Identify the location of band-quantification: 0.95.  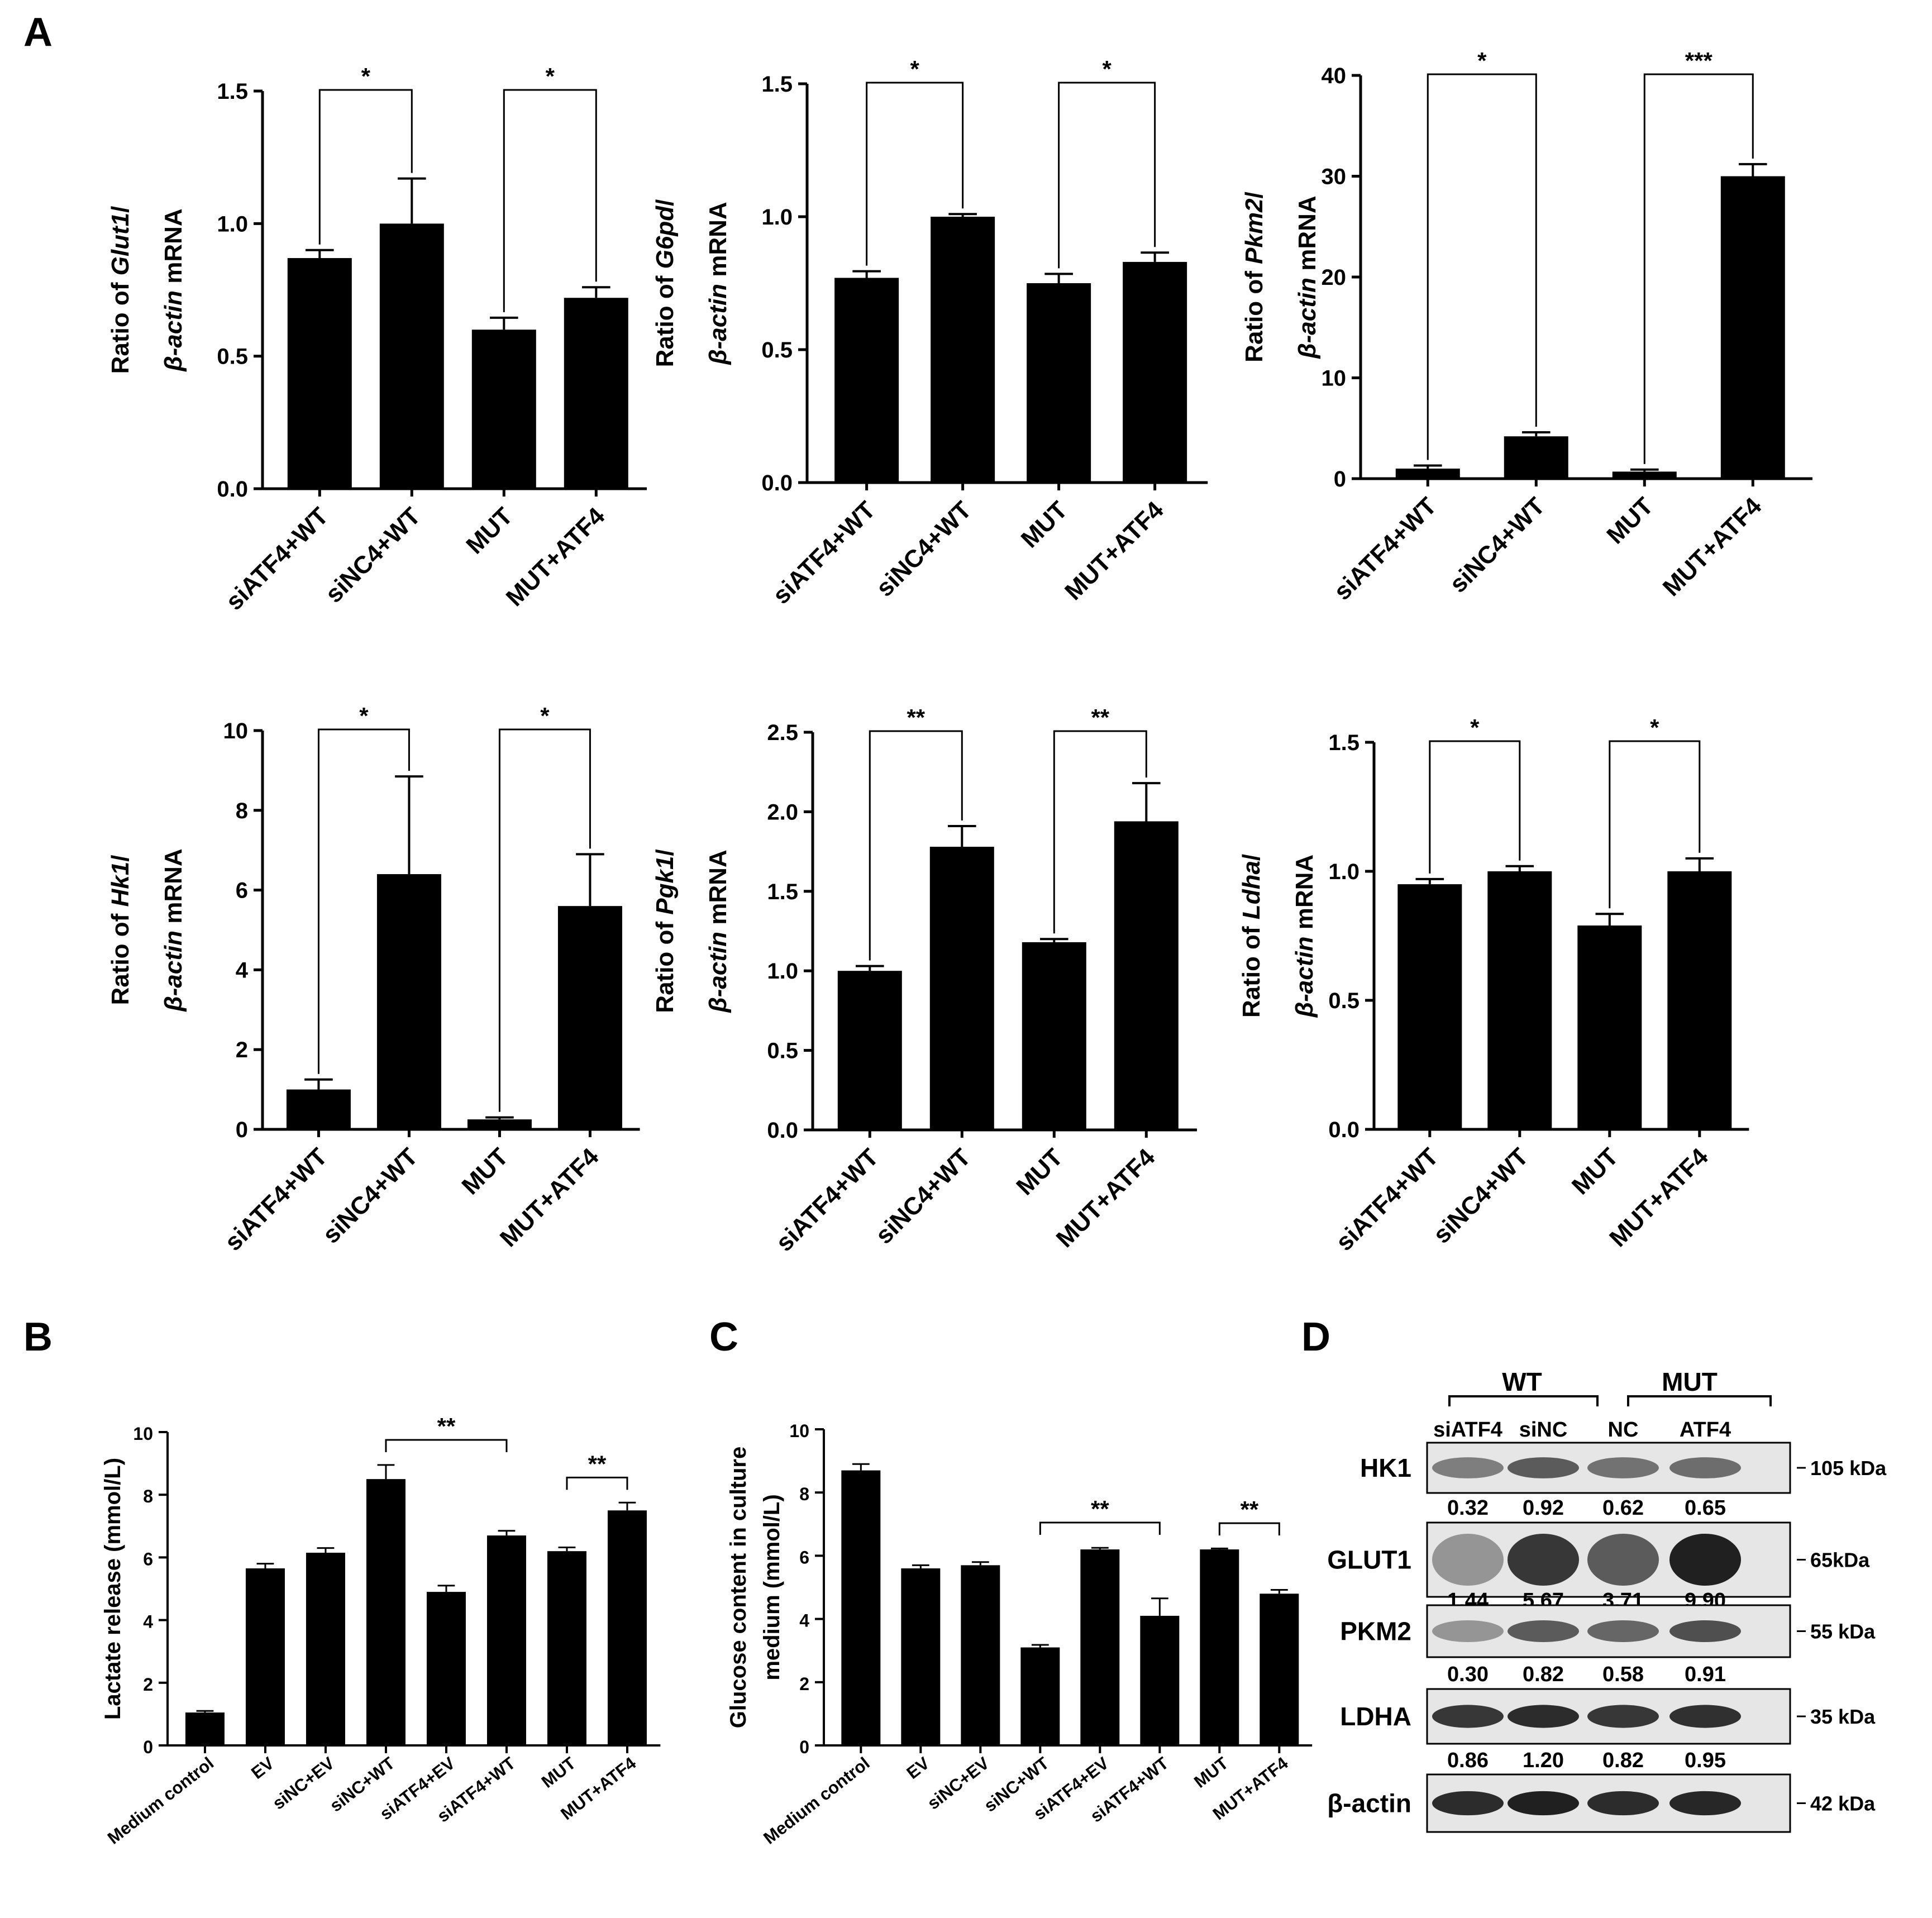
(1706, 1760).